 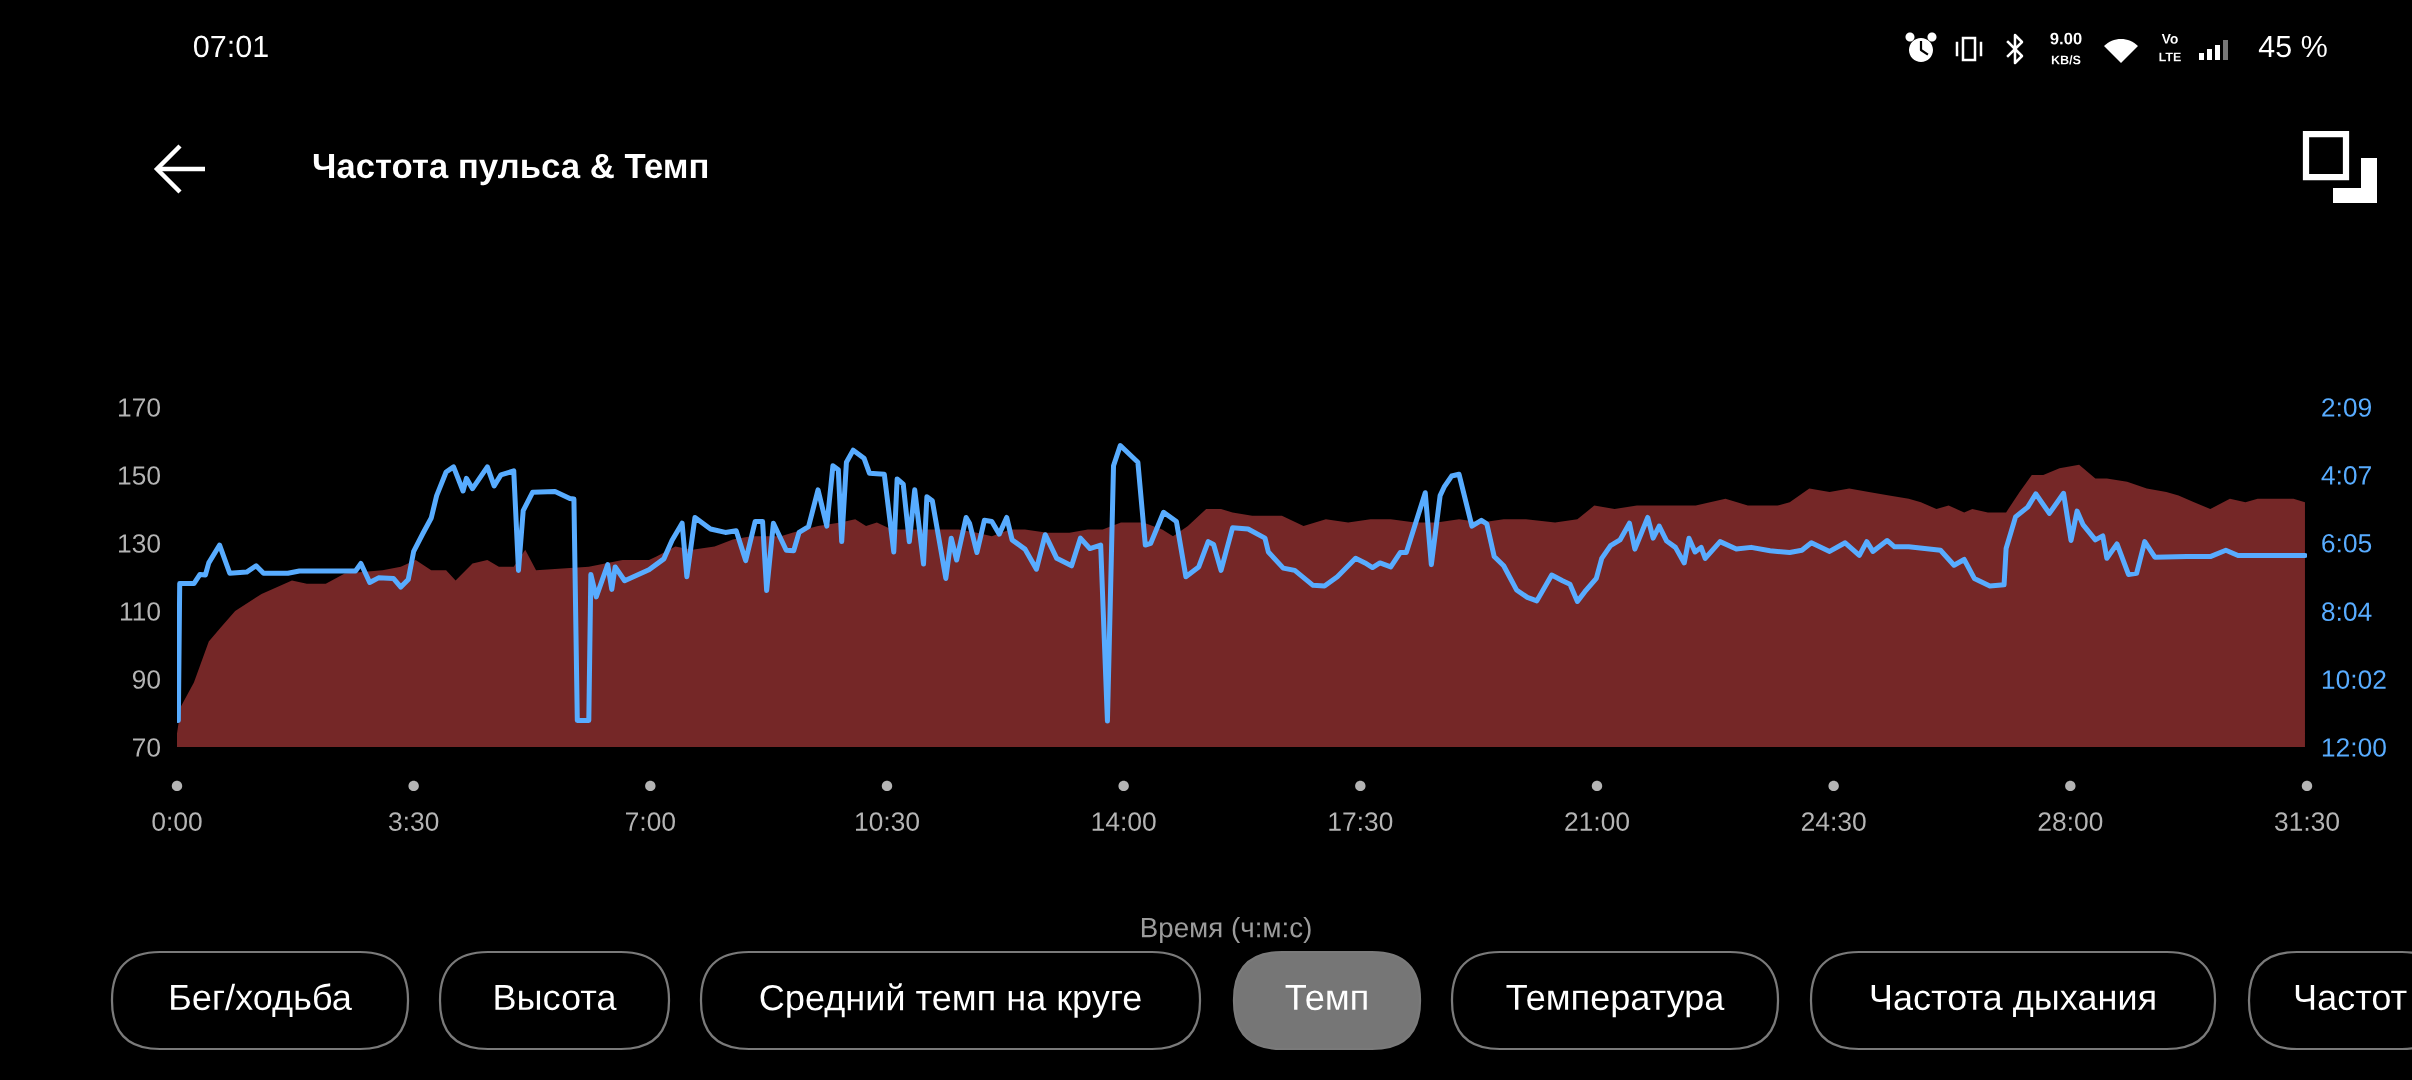 I want to click on text: Частот, so click(x=2351, y=997).